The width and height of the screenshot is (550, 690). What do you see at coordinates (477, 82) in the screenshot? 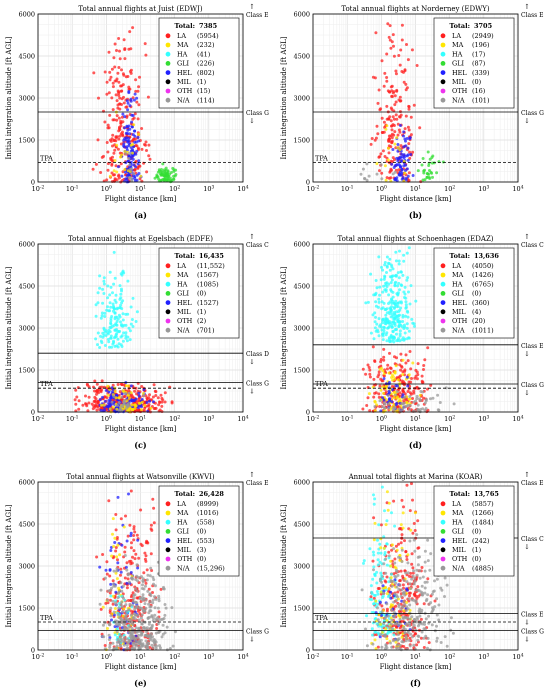
I see `legend-series-count: (0)` at bounding box center [477, 82].